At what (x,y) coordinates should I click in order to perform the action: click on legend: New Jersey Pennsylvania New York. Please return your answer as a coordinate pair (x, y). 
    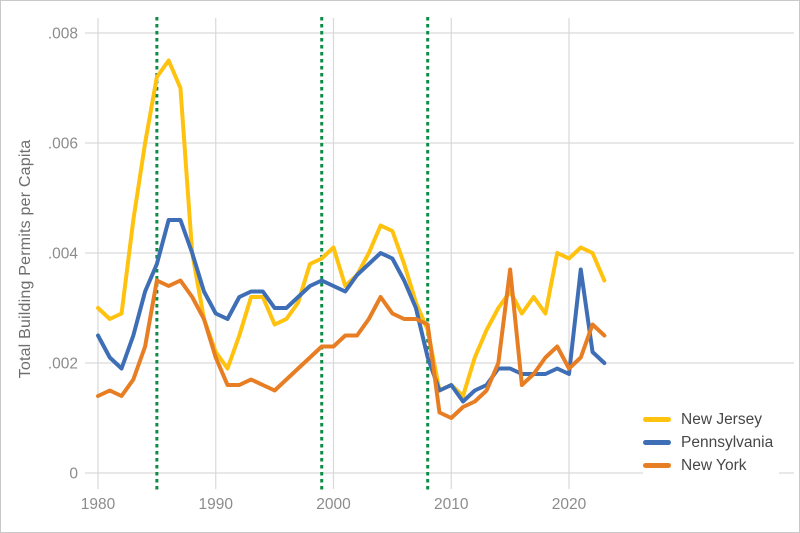
    Looking at the image, I should click on (711, 443).